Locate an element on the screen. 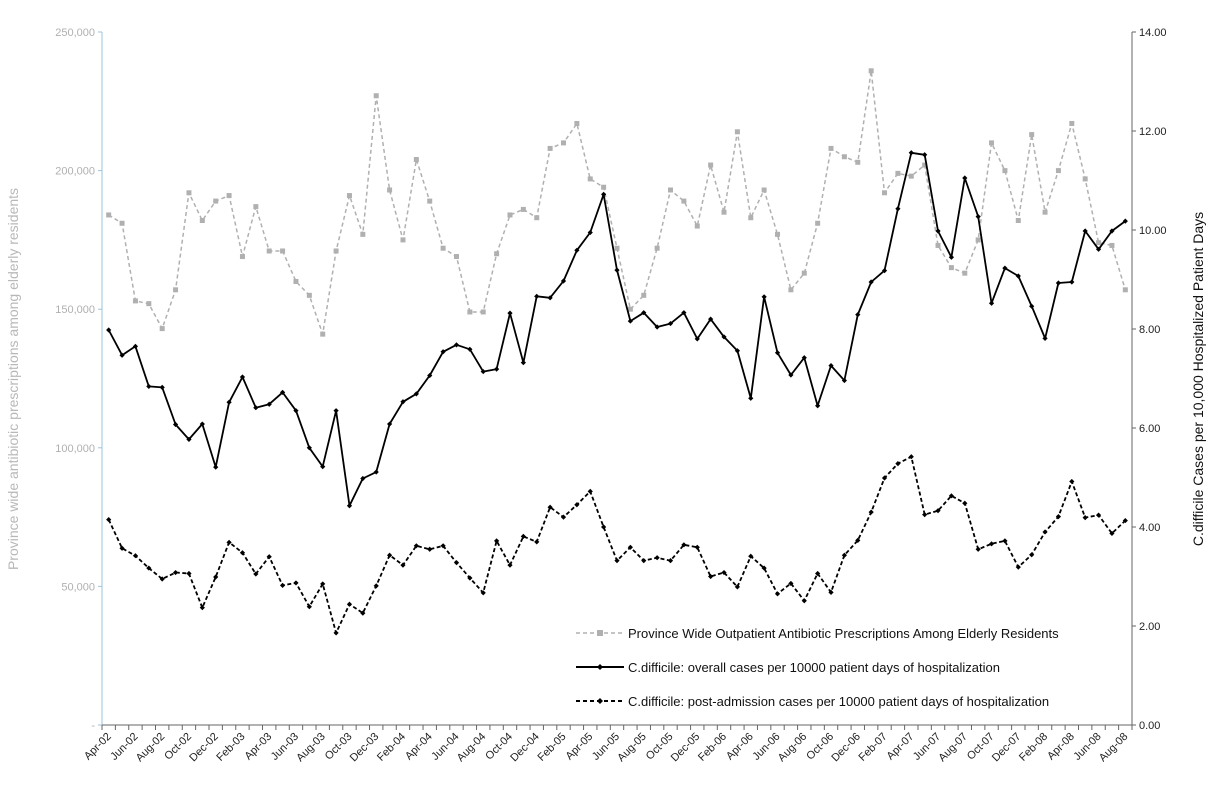 This screenshot has width=1214, height=800. right-tick-label: 4.00 is located at coordinates (1149, 528).